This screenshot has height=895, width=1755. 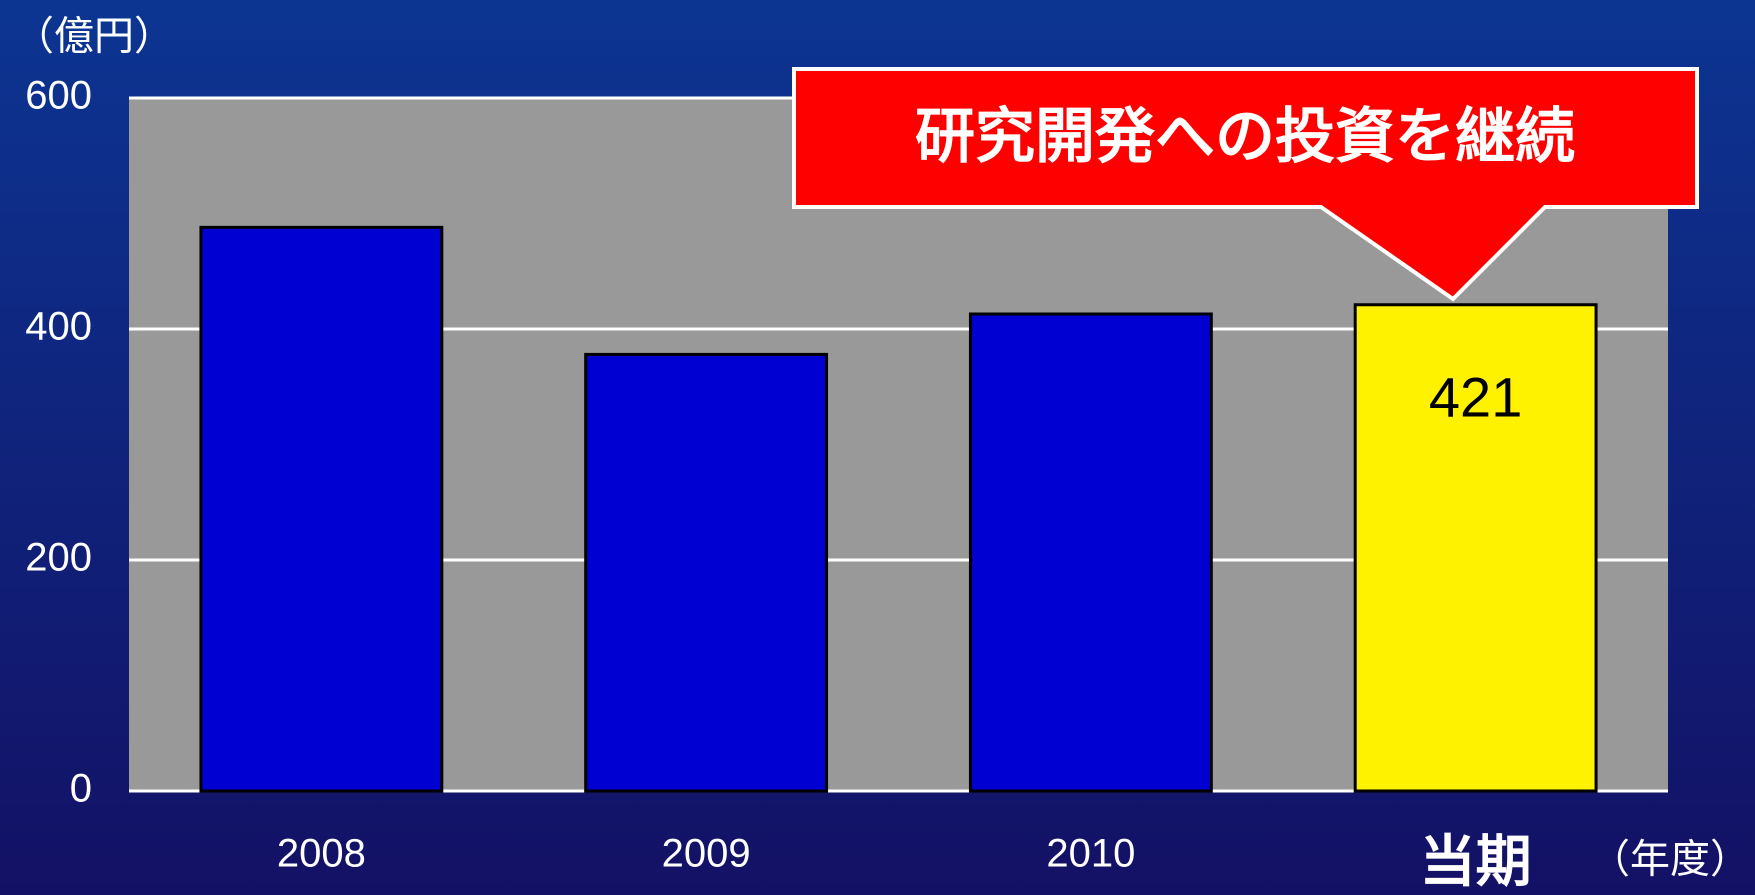 I want to click on x-tick-label: 2010, so click(x=1090, y=854).